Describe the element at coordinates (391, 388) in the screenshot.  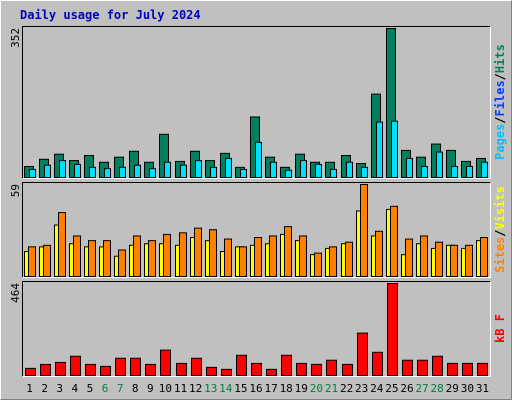
I see `x-tick-label: 25` at that location.